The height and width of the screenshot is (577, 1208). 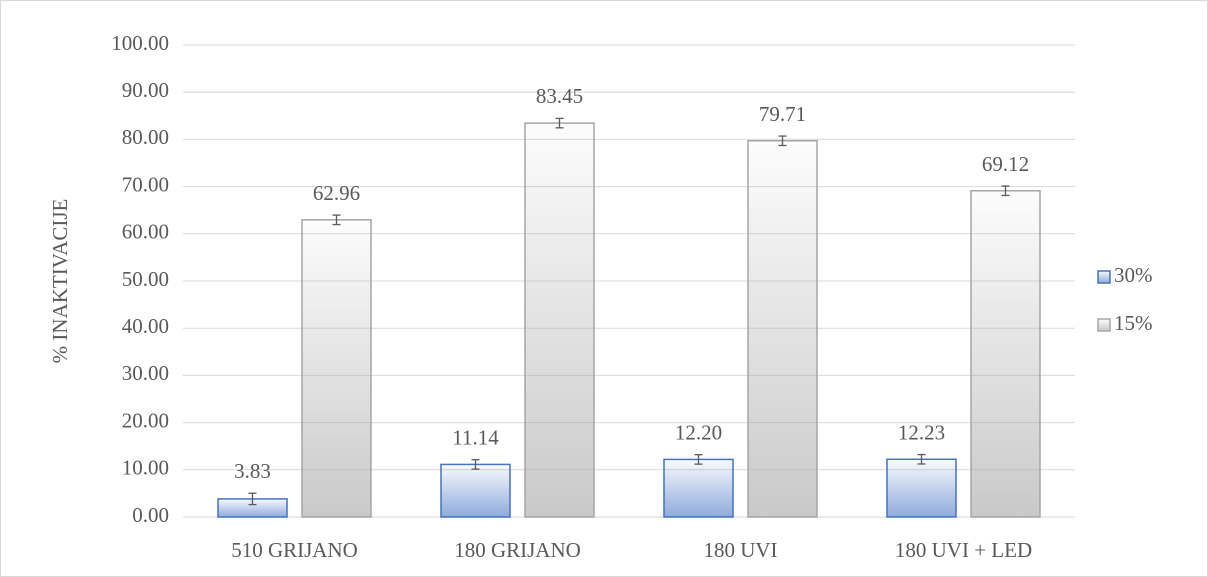 I want to click on y-tick-label: 60.00, so click(x=145, y=232).